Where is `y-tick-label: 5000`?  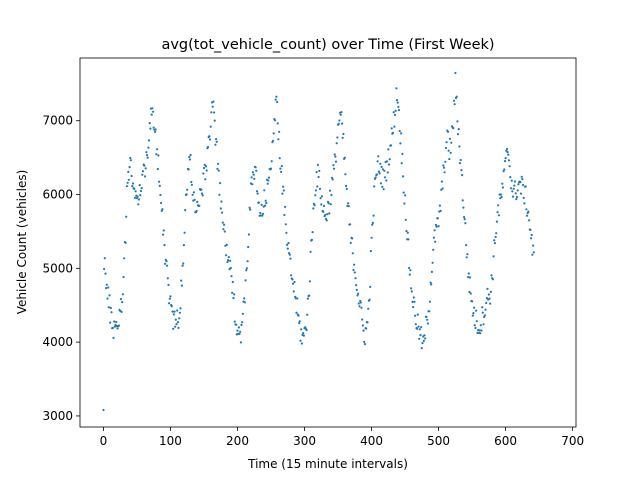
y-tick-label: 5000 is located at coordinates (57, 268).